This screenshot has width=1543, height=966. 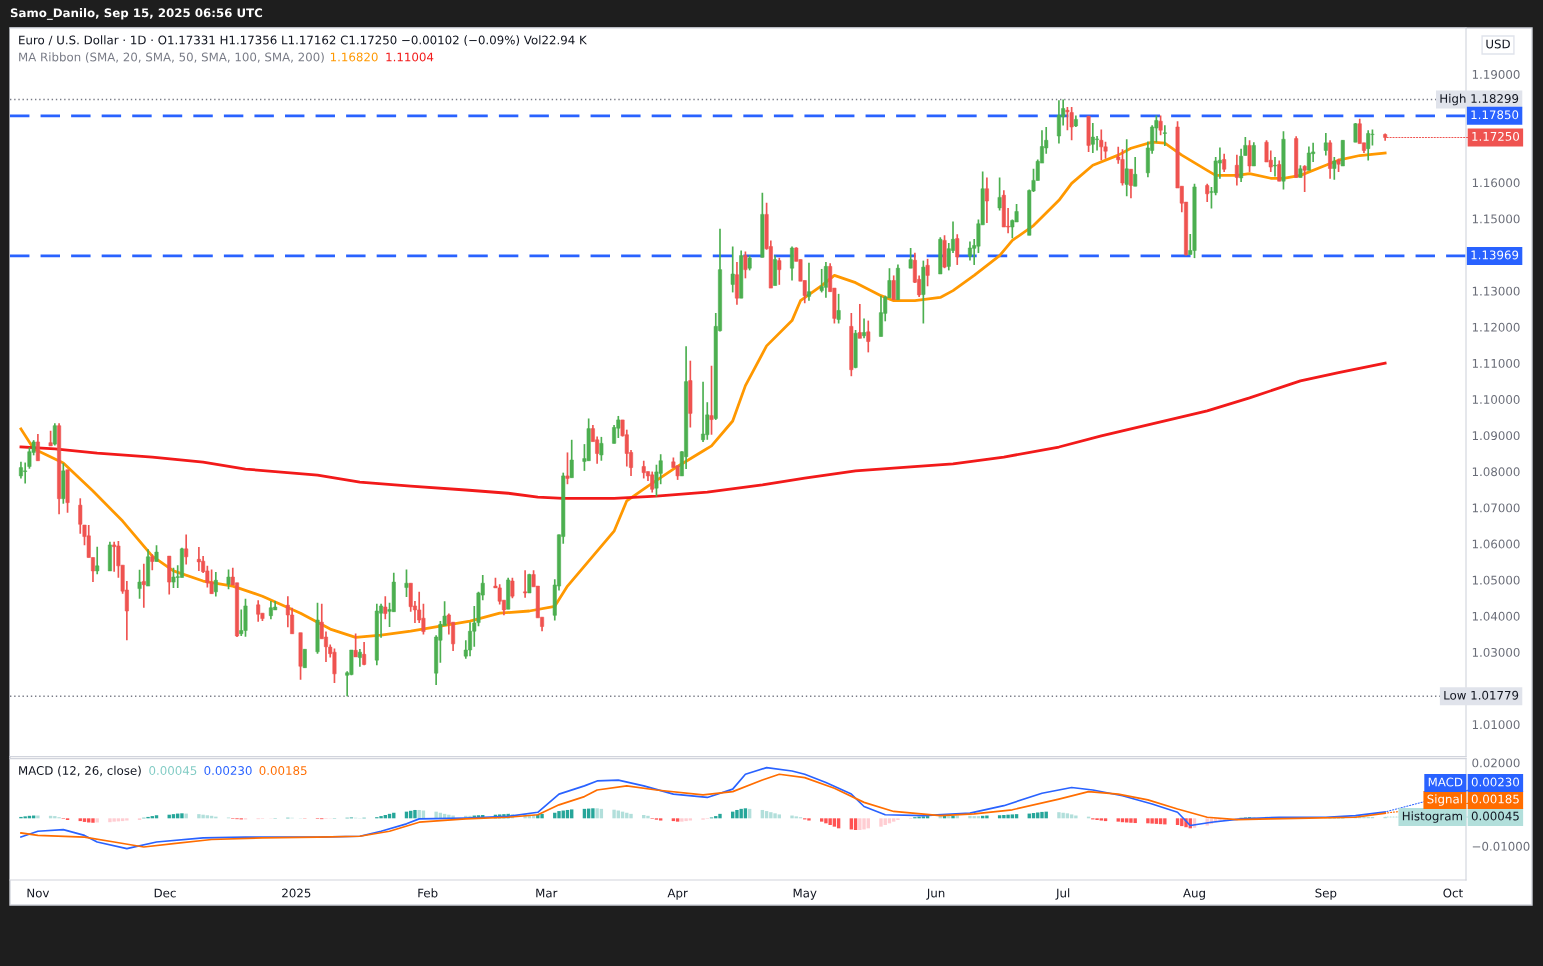 I want to click on legend-label: Signal, so click(x=1444, y=800).